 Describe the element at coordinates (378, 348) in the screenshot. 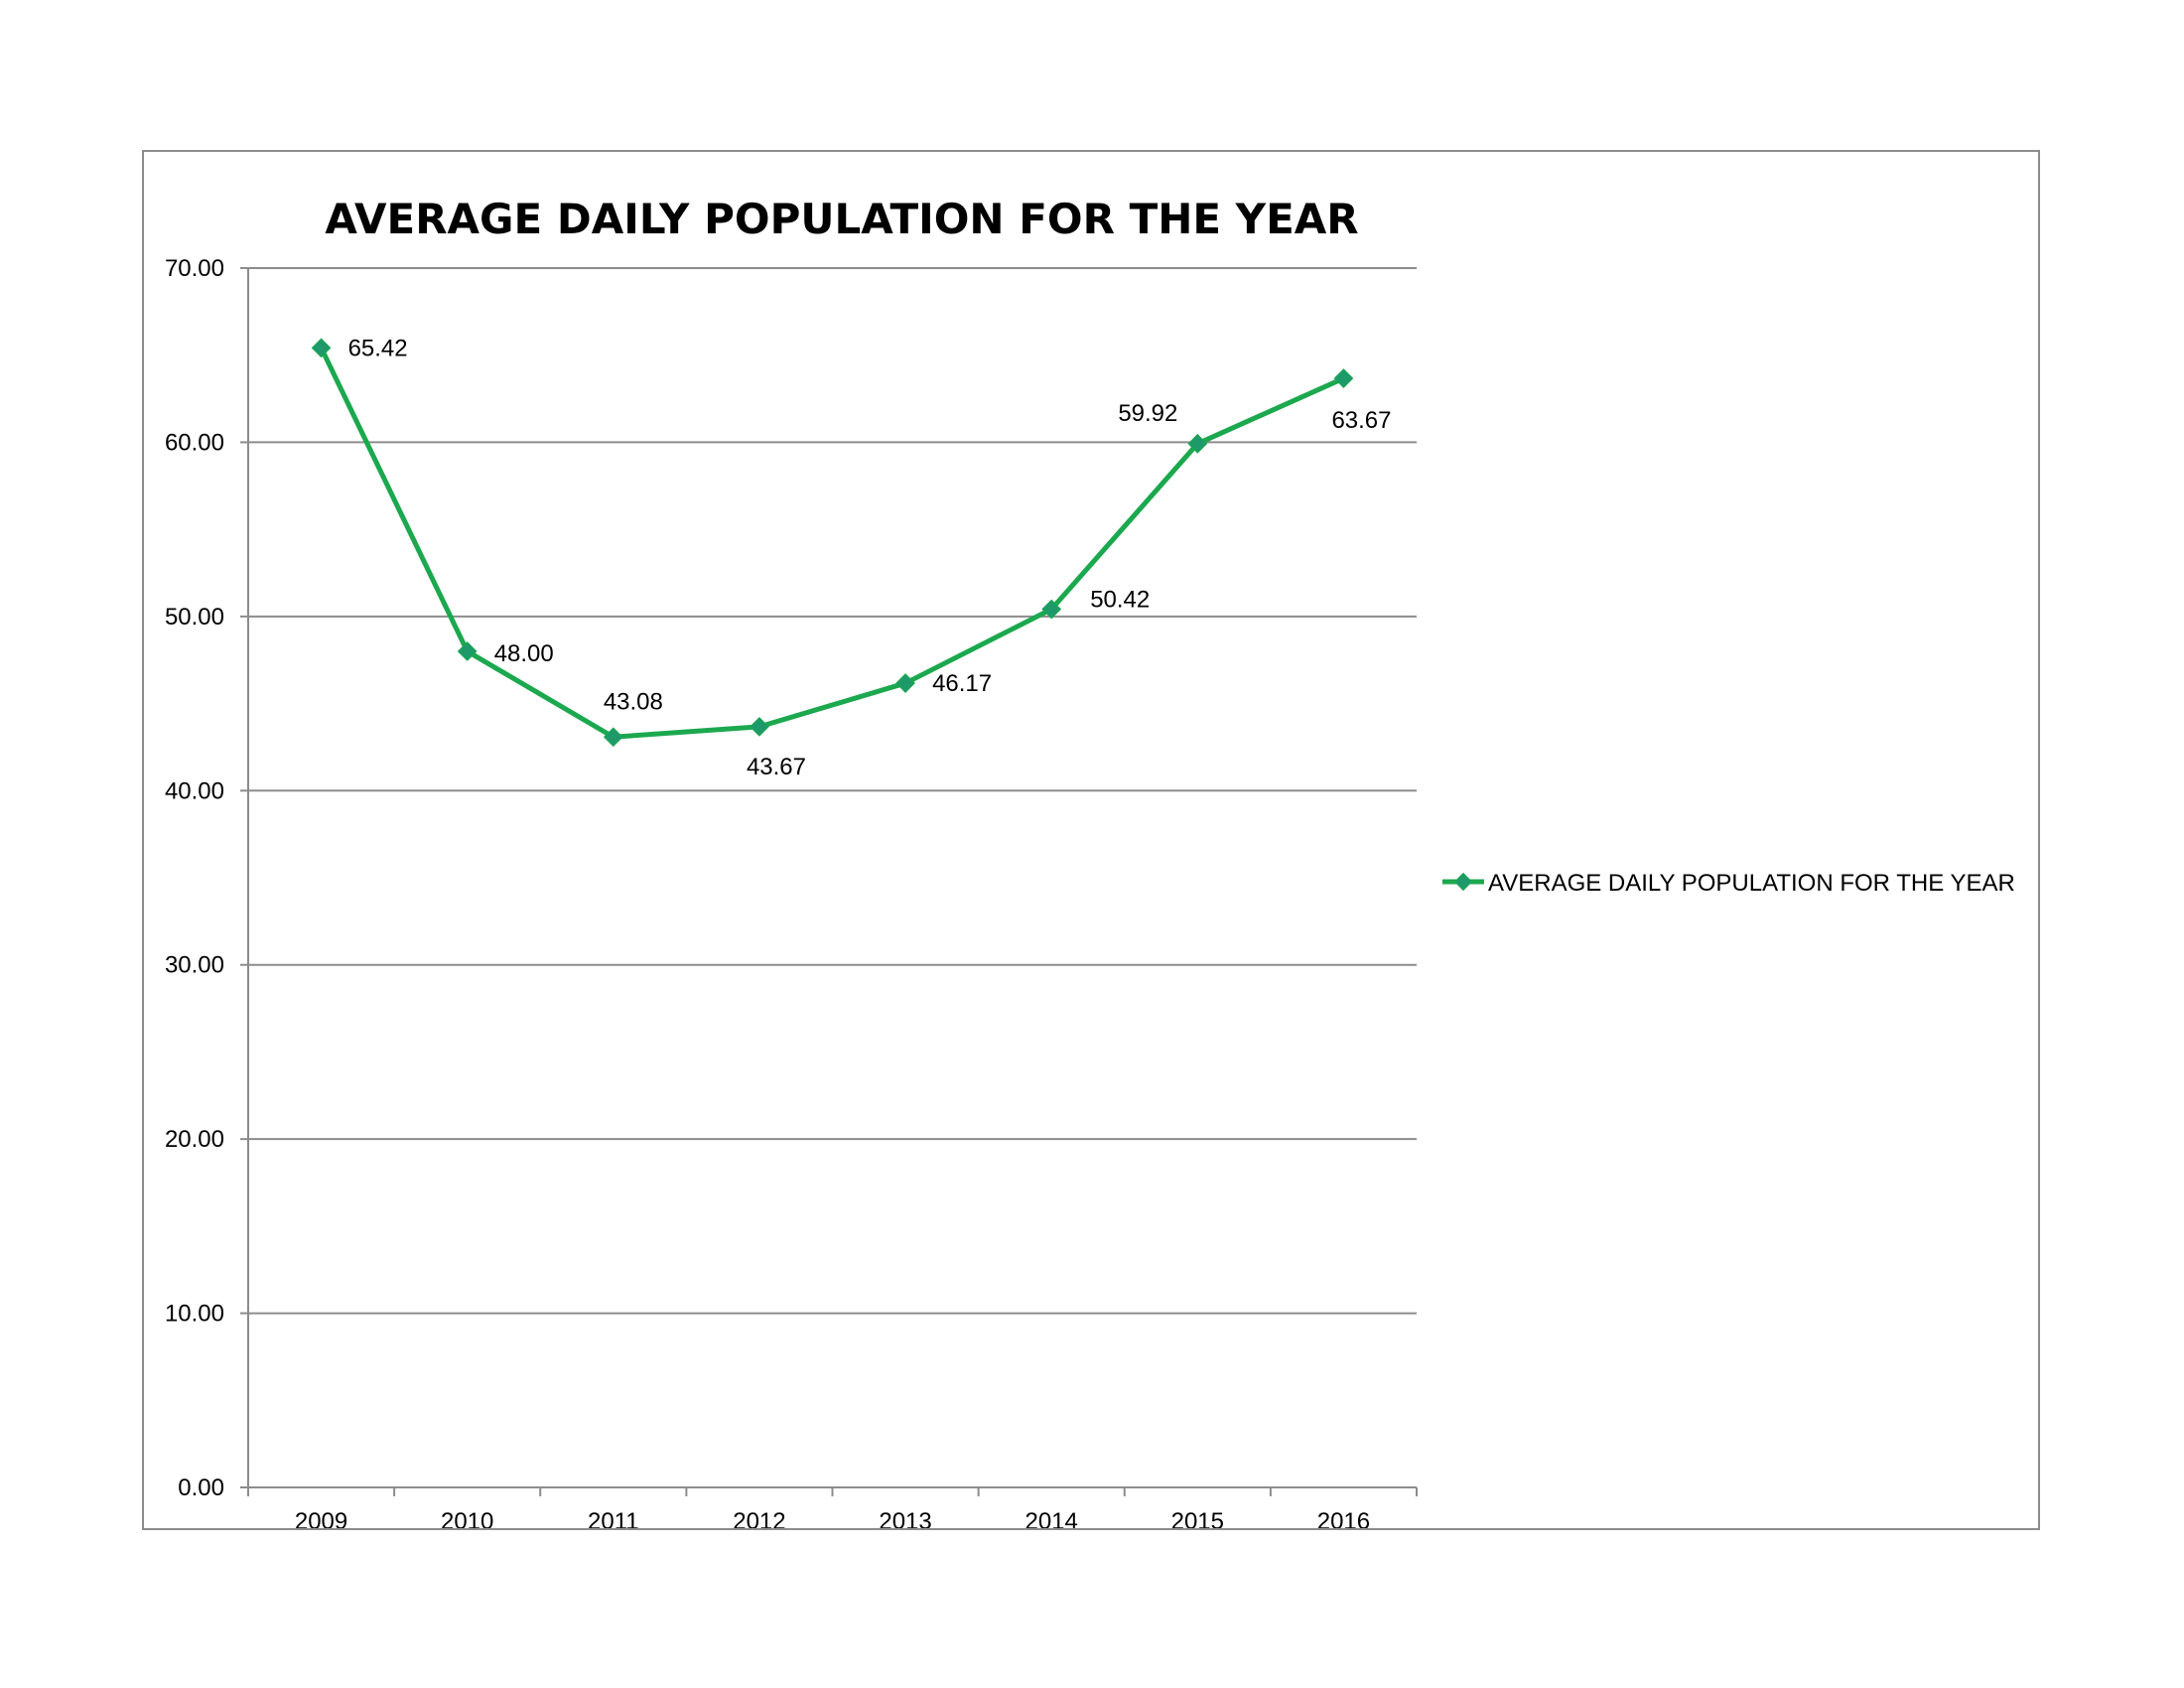

I see `data-label: 65.42` at that location.